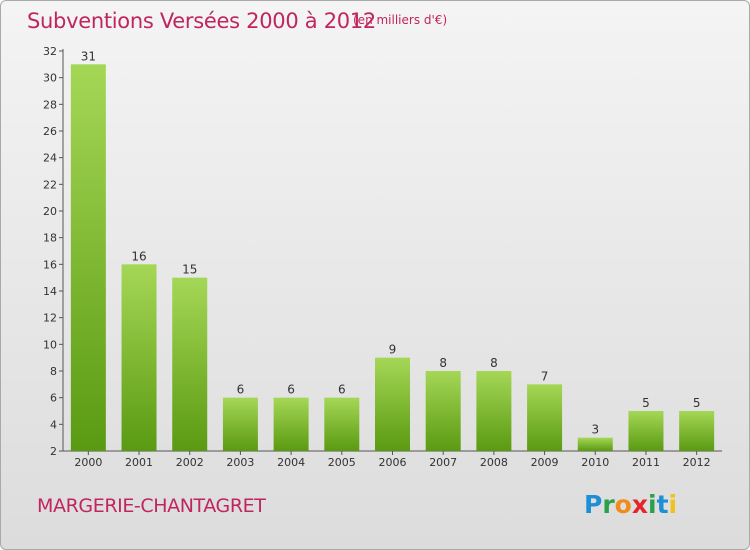 This screenshot has width=750, height=550. Describe the element at coordinates (697, 462) in the screenshot. I see `x-tick-label: 2012` at that location.